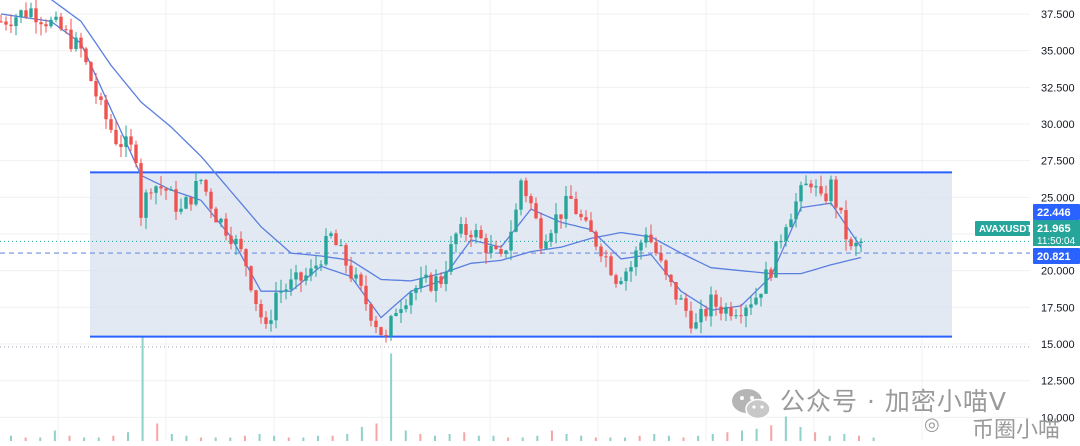 The height and width of the screenshot is (446, 1080). Describe the element at coordinates (1006, 229) in the screenshot. I see `symbol-tag: AVAXUSDT` at that location.